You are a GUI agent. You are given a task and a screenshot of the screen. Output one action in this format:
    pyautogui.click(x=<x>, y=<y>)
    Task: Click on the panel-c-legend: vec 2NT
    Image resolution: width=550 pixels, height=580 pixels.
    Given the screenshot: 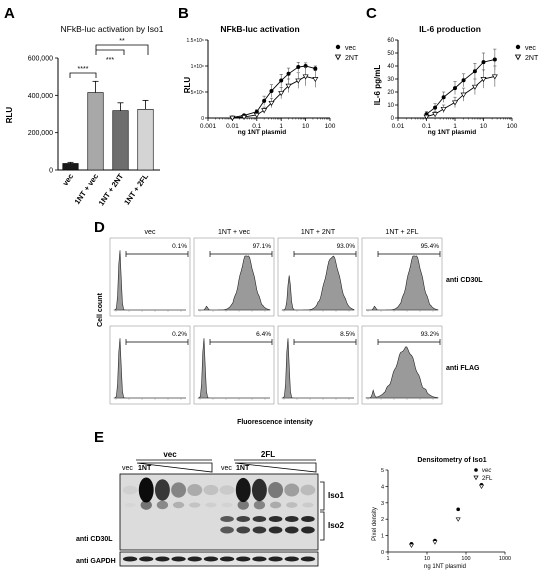 What is the action you would take?
    pyautogui.click(x=526, y=53)
    